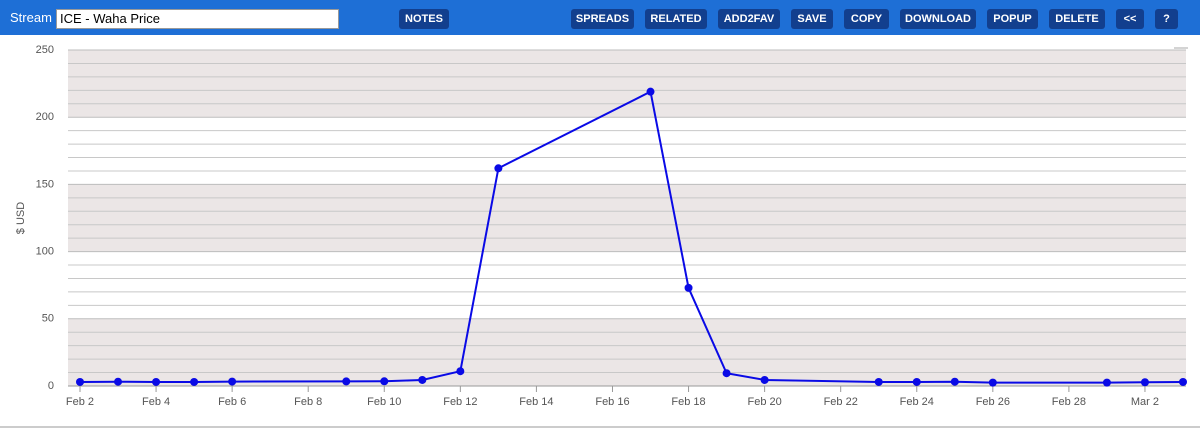 The image size is (1200, 429). What do you see at coordinates (749, 19) in the screenshot?
I see `button: ADD2FAV` at bounding box center [749, 19].